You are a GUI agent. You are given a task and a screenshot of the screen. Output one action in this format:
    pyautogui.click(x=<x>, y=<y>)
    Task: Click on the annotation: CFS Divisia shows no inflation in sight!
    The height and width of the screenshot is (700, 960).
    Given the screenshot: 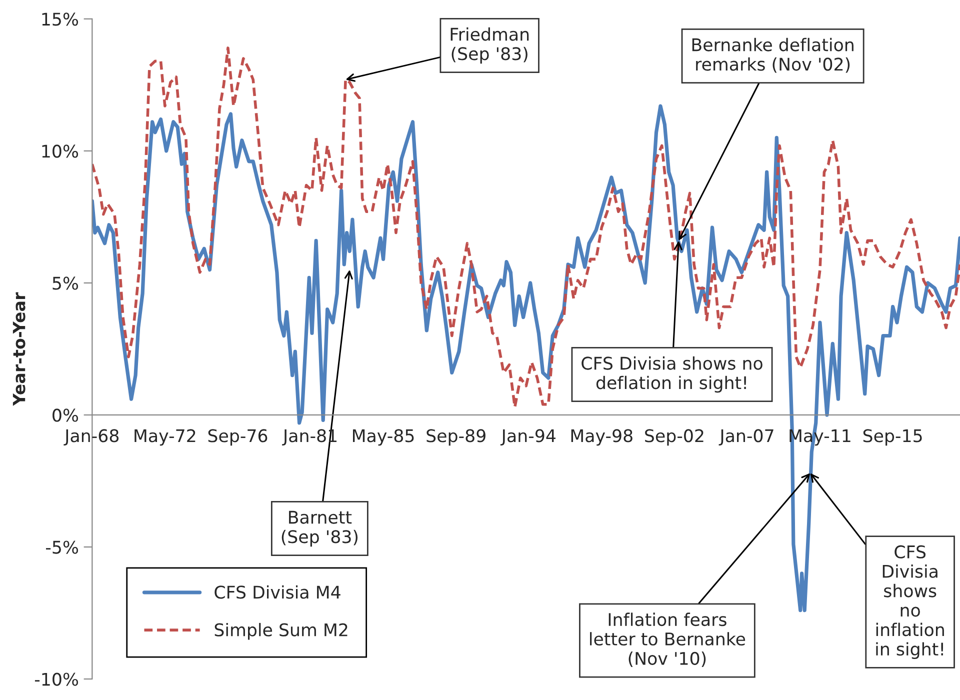 What is the action you would take?
    pyautogui.click(x=910, y=602)
    